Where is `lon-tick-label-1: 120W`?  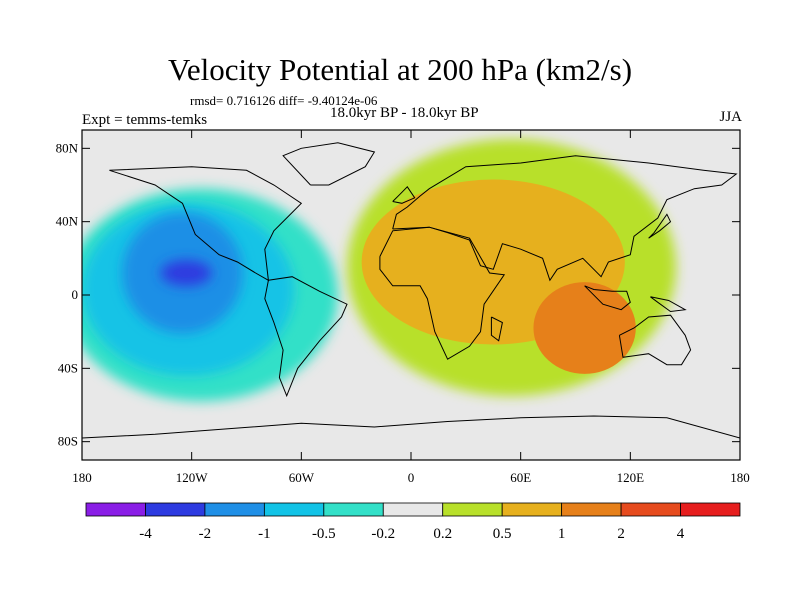
lon-tick-label-1: 120W is located at coordinates (192, 477).